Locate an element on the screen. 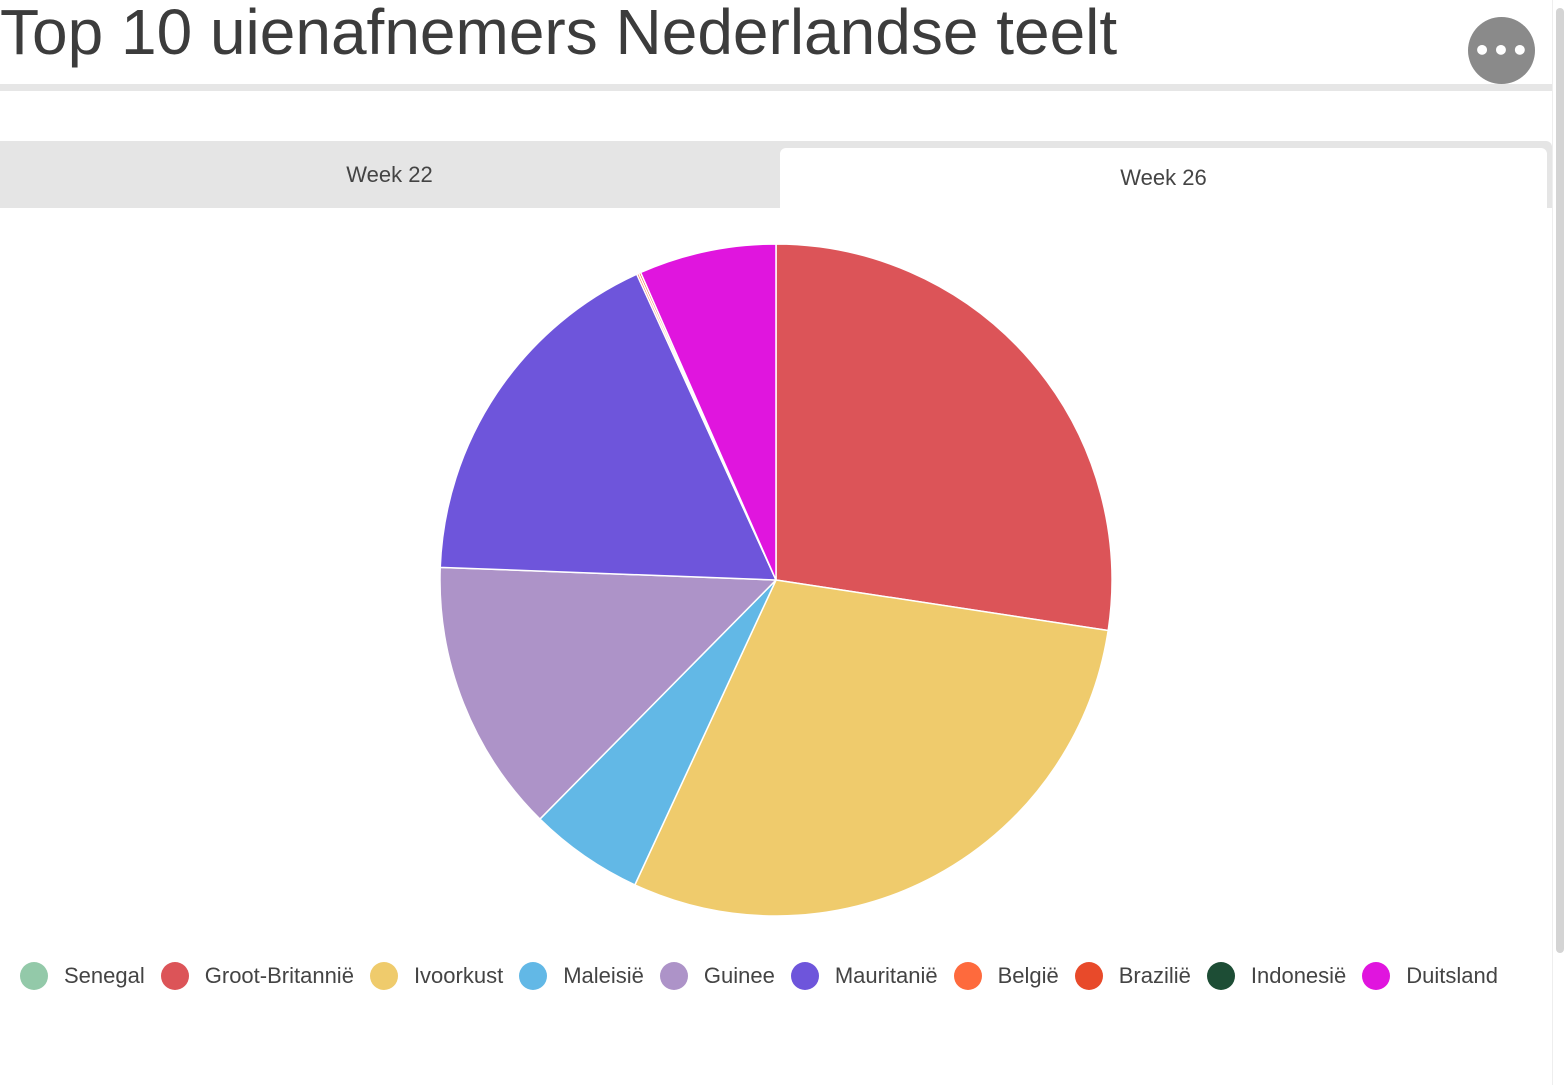  legend-item: Mauritanië is located at coordinates (864, 976).